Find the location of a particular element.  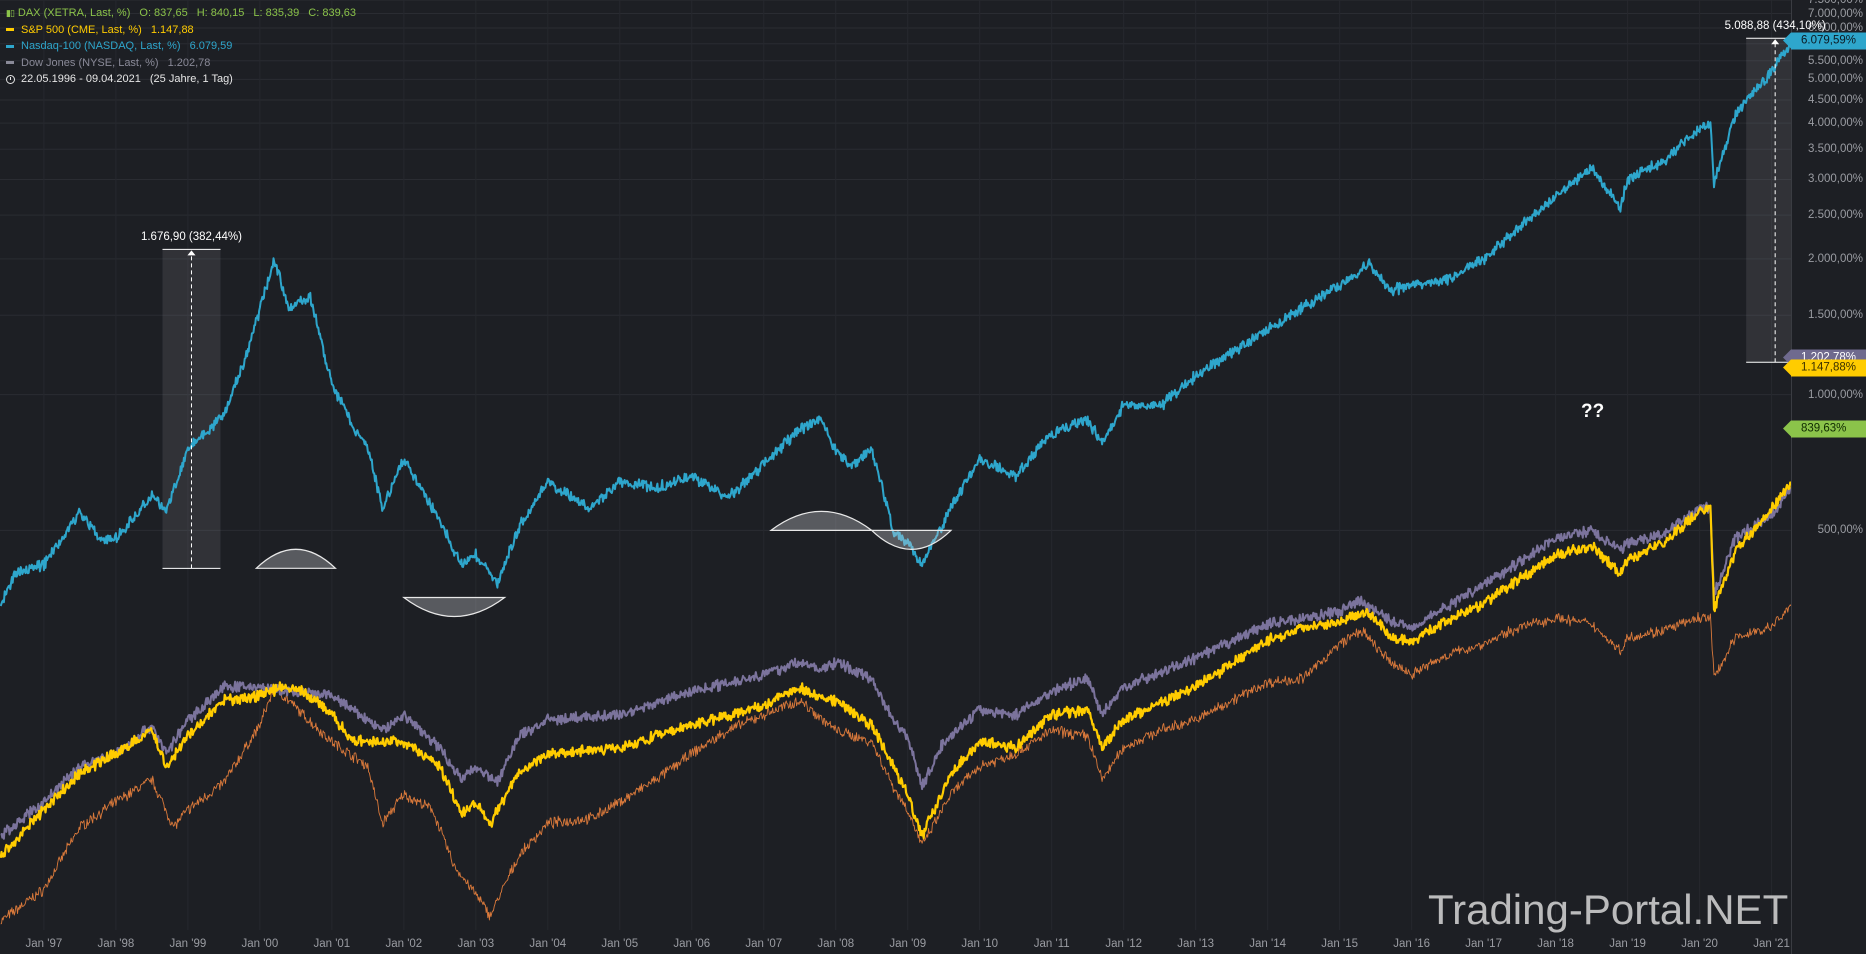

y-tick-label: 1.500,00% is located at coordinates (1835, 315).